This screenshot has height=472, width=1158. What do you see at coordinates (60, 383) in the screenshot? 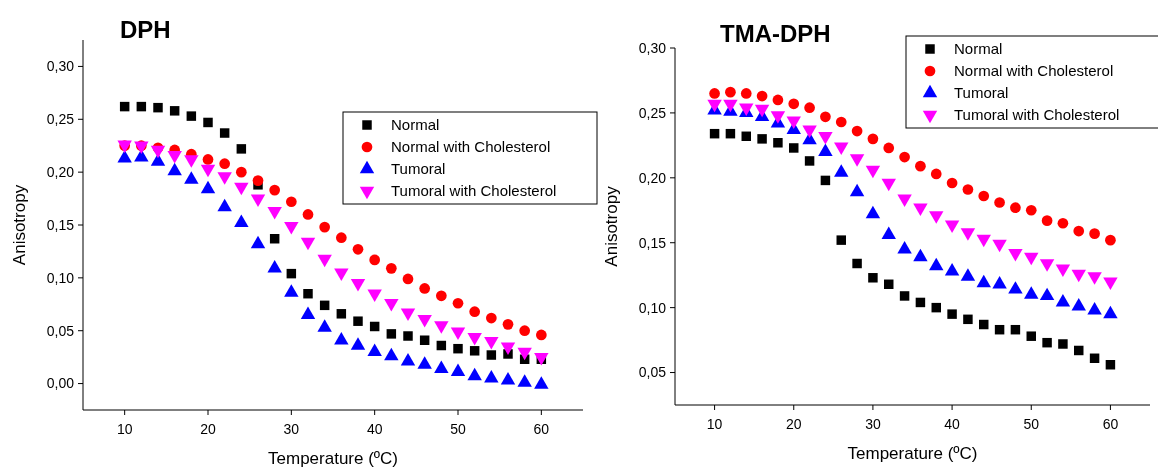
I see `y-tick-label: 0,00` at bounding box center [60, 383].